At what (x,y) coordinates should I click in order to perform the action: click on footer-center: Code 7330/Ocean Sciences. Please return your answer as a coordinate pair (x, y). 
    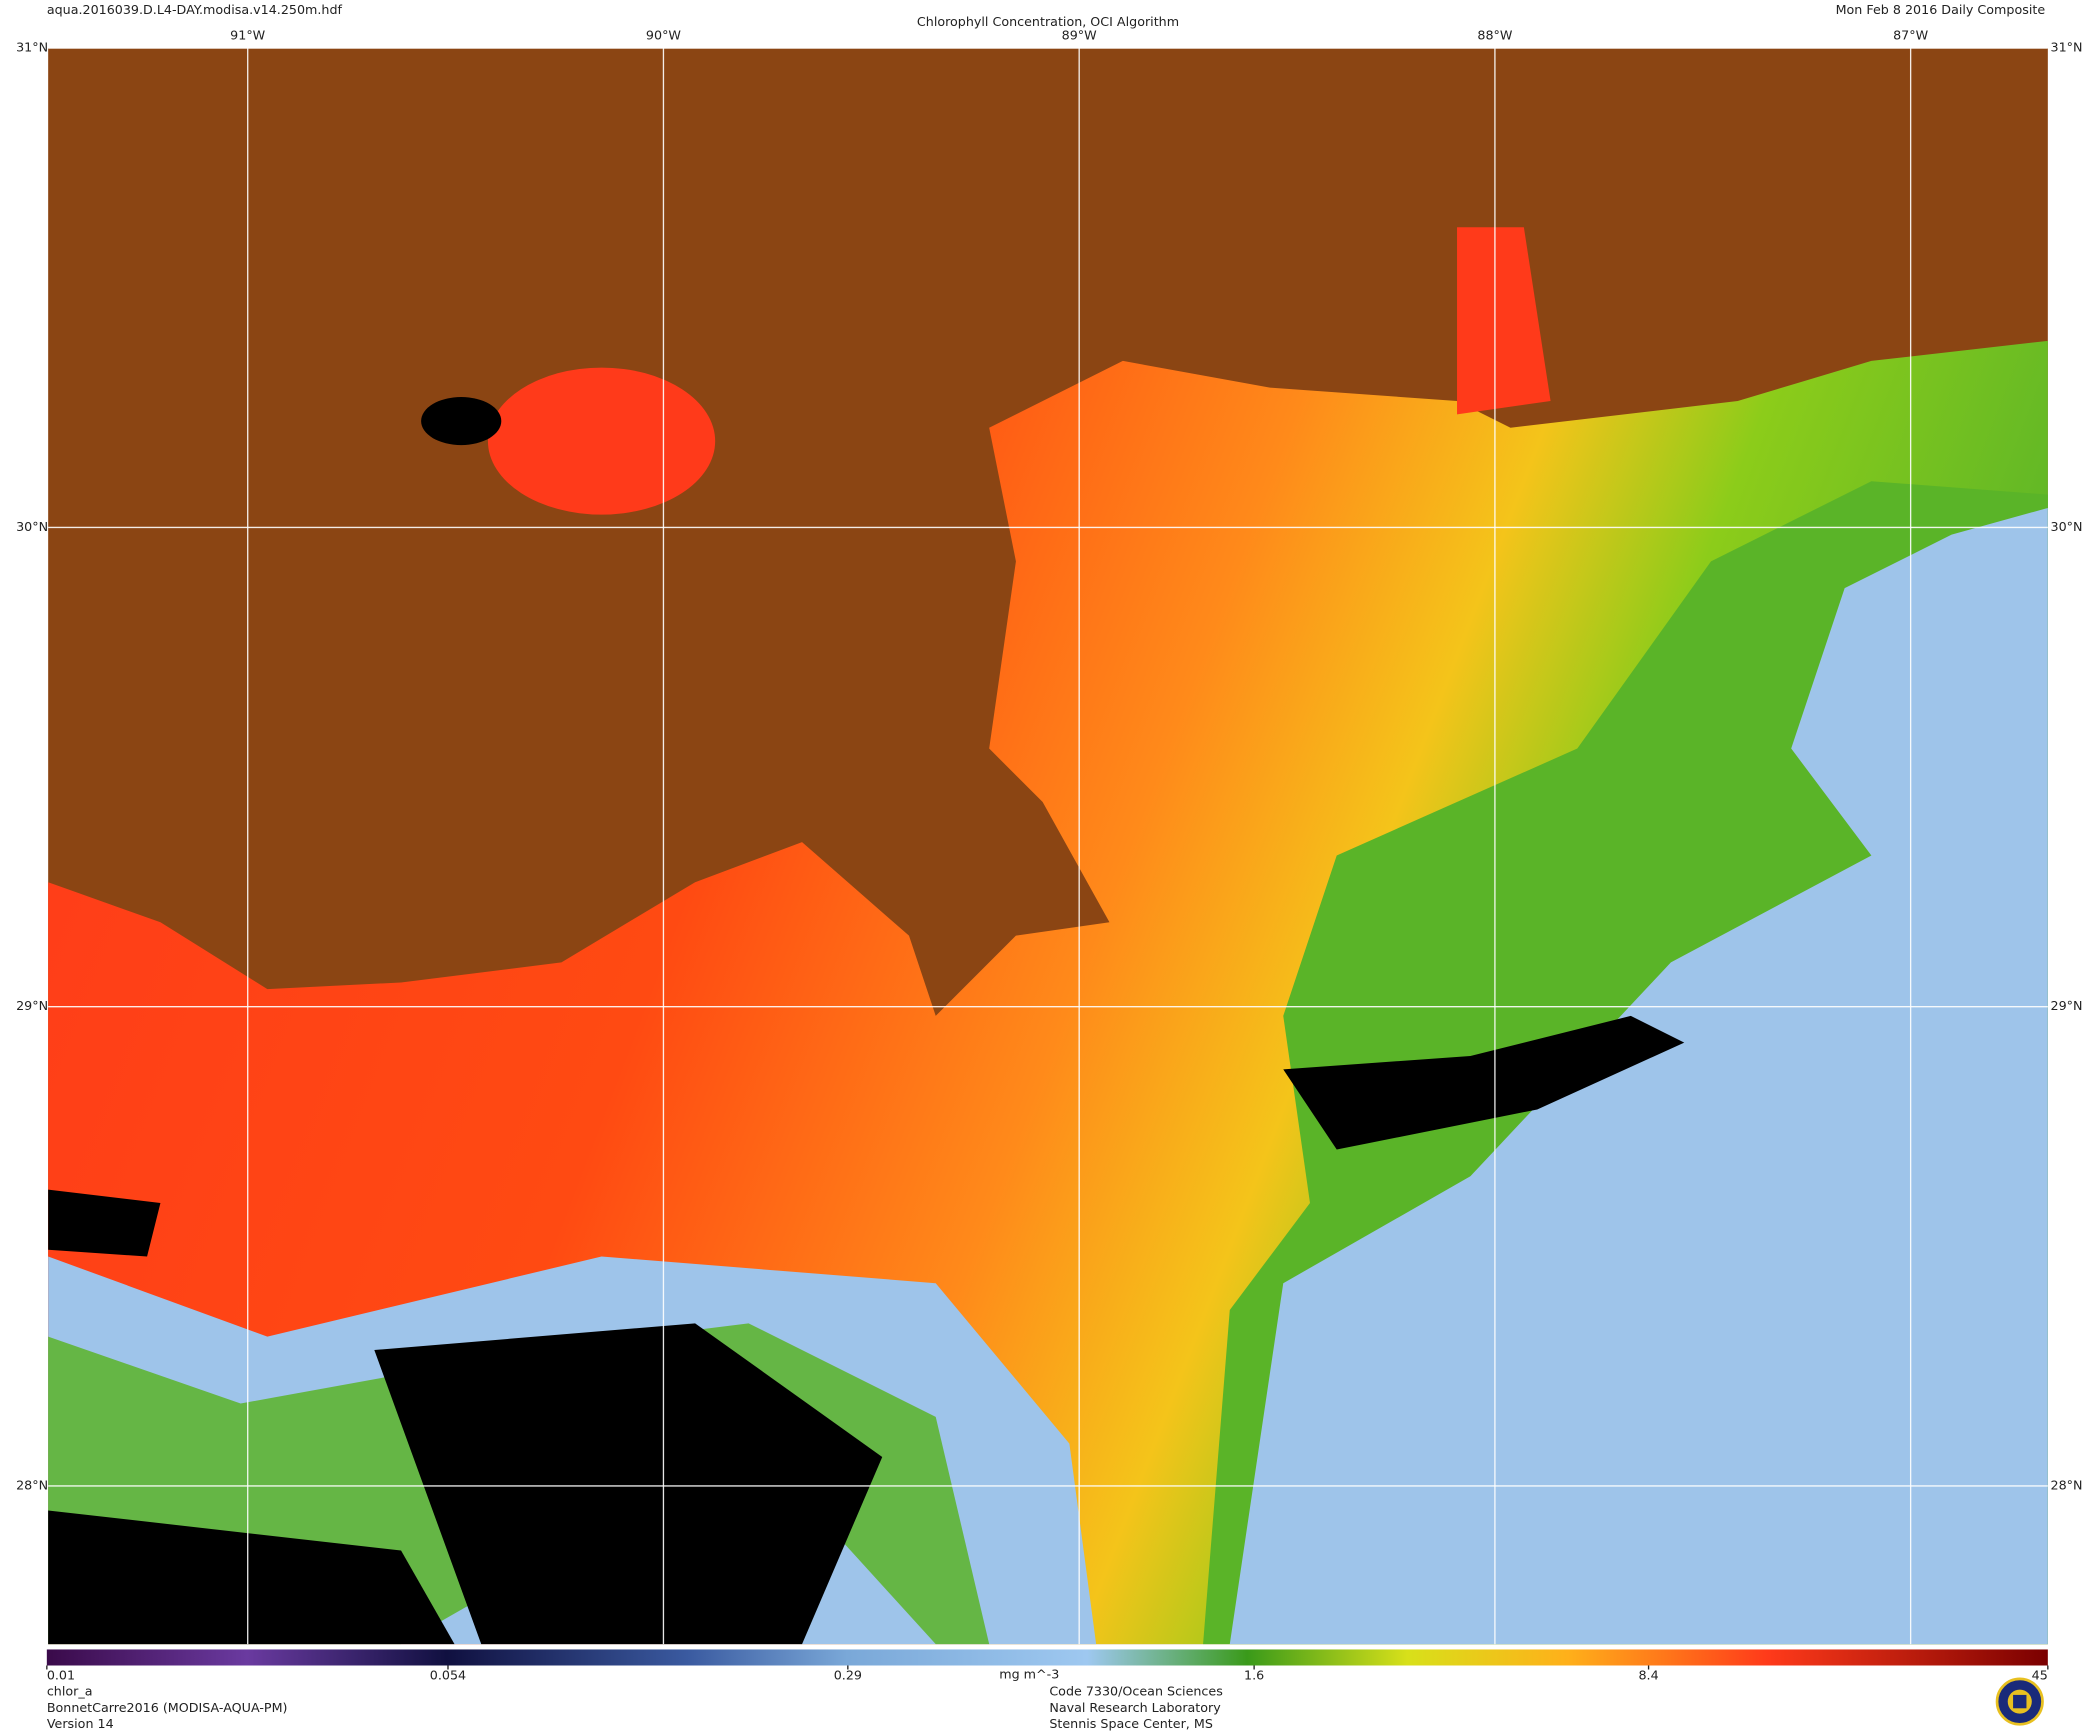
    Looking at the image, I should click on (1136, 1691).